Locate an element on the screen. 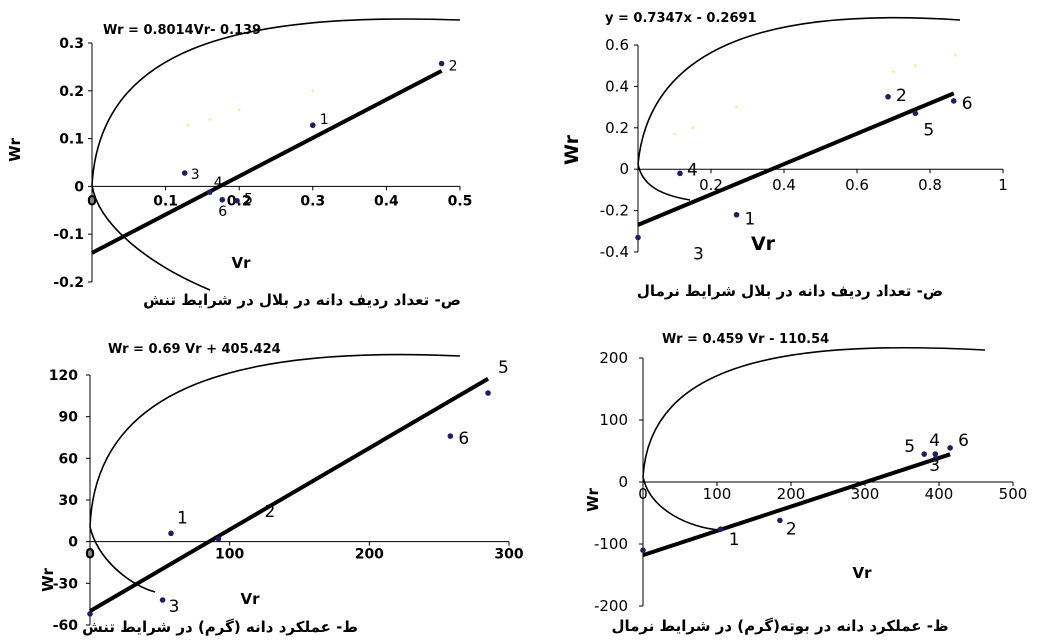  y-tick-label: -30 is located at coordinates (66, 584).